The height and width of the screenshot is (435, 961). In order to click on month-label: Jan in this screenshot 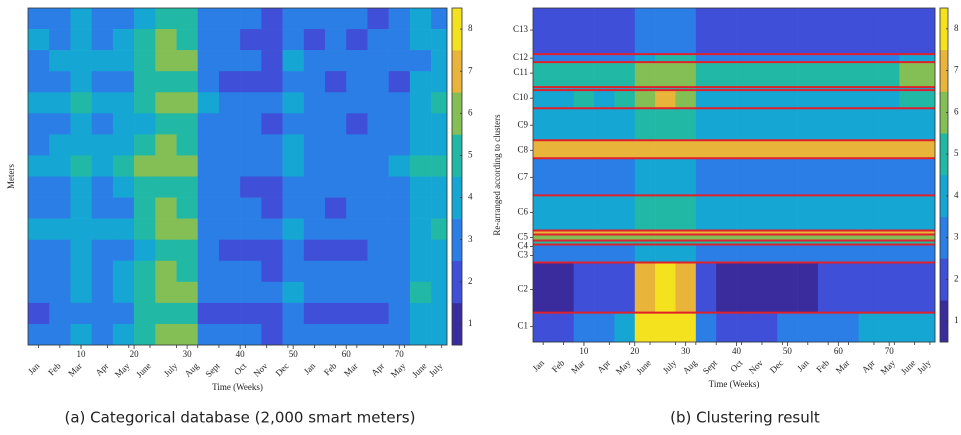, I will do `click(34, 368)`.